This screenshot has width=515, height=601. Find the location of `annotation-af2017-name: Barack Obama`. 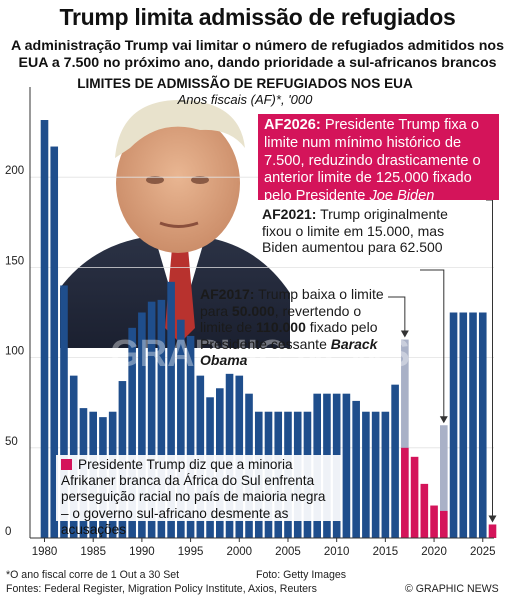

annotation-af2017-name: Barack Obama is located at coordinates (289, 352).